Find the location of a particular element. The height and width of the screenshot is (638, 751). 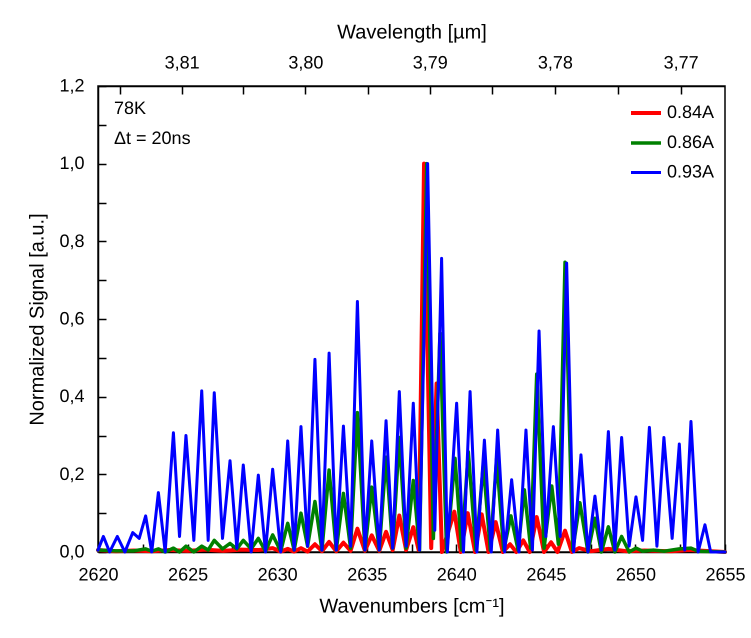

y-tick-label: 0,0 is located at coordinates (71, 552).